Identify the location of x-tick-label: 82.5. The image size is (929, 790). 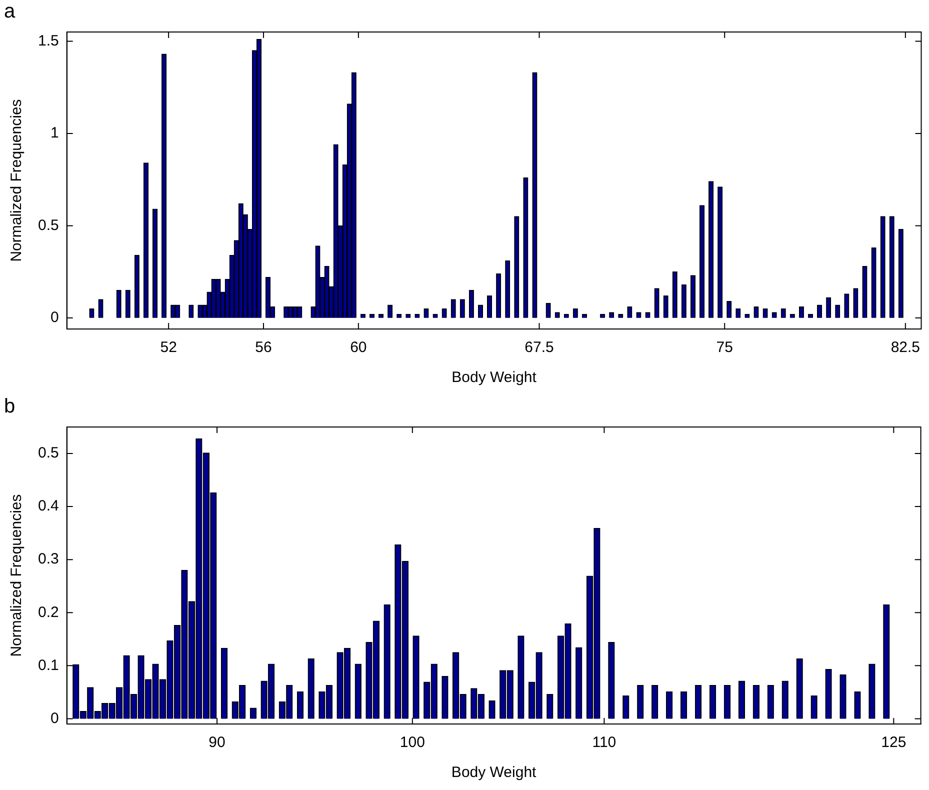
(905, 347).